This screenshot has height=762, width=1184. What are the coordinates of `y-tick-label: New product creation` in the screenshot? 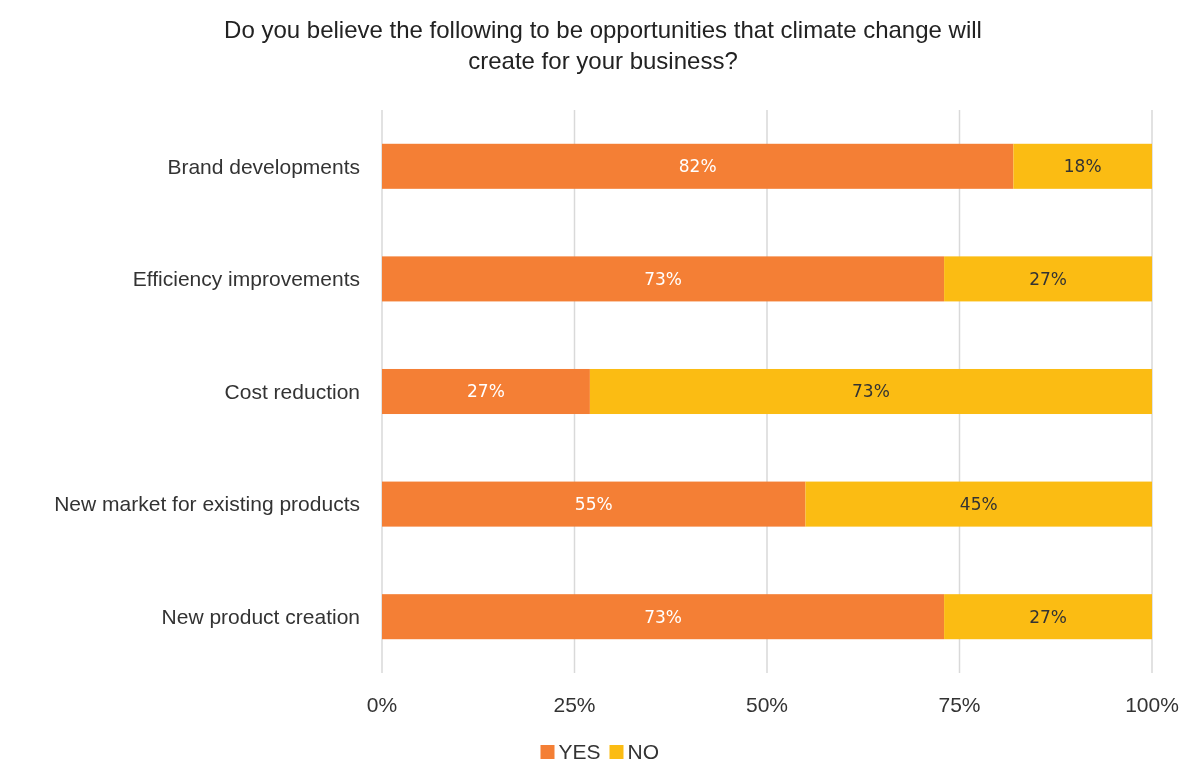 It's located at (260, 617).